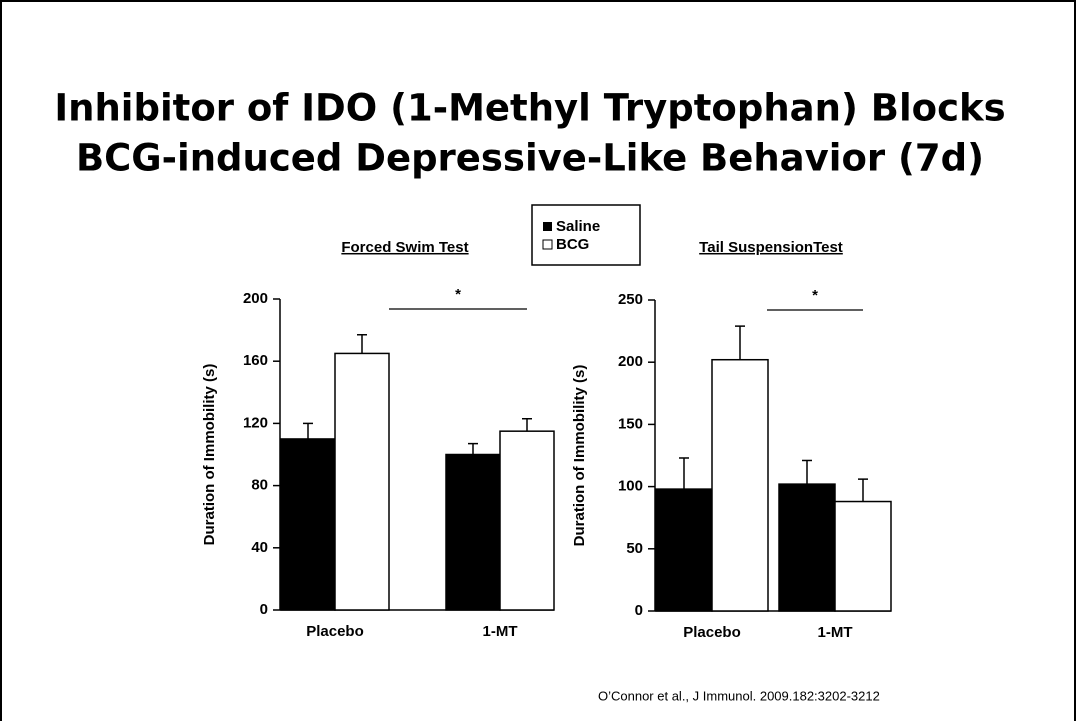 The image size is (1076, 721). What do you see at coordinates (255, 422) in the screenshot?
I see `y-tick-label: 120` at bounding box center [255, 422].